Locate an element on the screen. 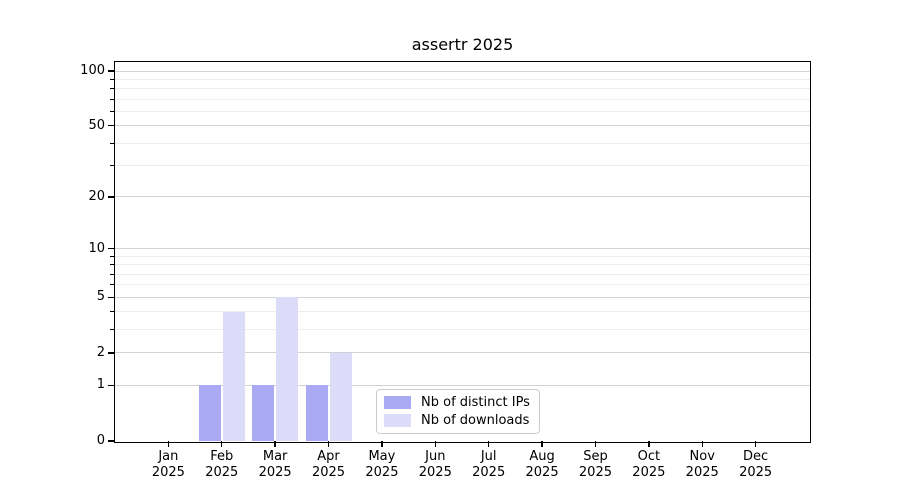  legend-label-distinct-ips: Nb of distinct IPs is located at coordinates (475, 402).